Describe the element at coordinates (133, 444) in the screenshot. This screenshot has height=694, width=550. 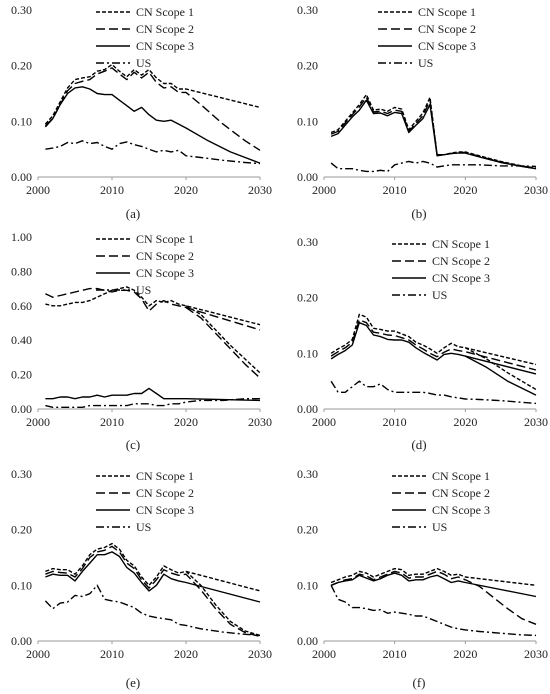
I see `panel-caption: (c)` at that location.